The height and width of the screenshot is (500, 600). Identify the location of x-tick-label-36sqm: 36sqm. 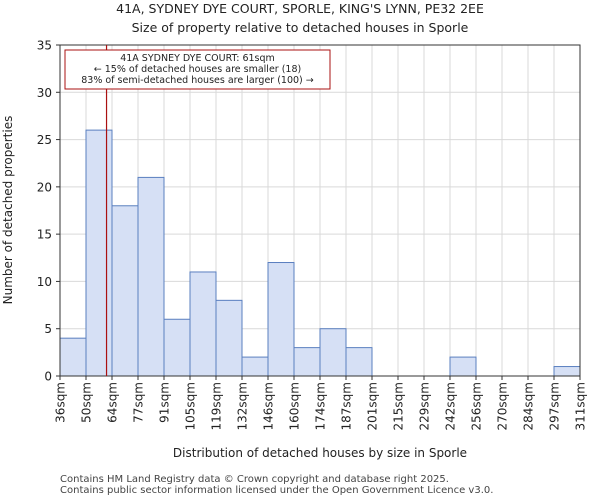
(61, 402).